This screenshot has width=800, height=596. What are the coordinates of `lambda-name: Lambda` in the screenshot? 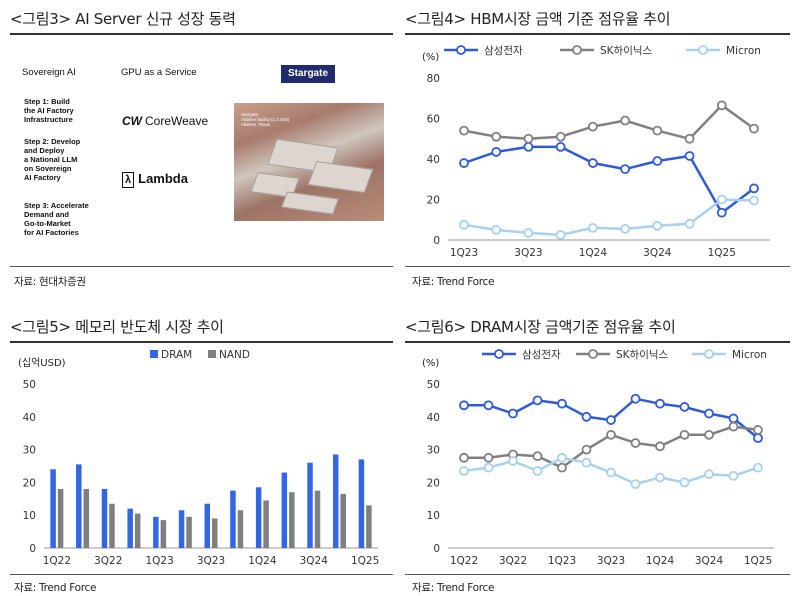 It's located at (163, 178).